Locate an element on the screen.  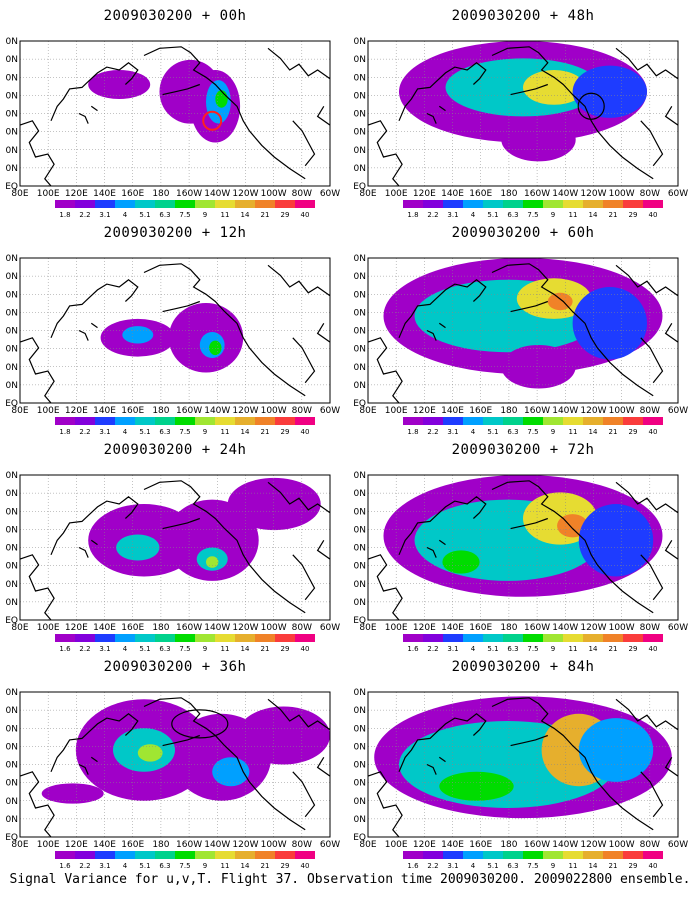
panel-title: 2009030200 + 36h is located at coordinates (175, 667).